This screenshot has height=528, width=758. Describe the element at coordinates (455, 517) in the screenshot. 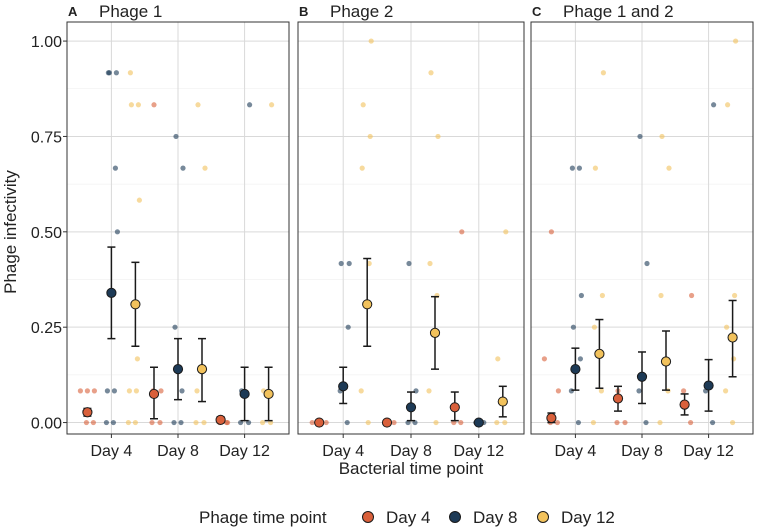

I see `legend-swatch-day8` at that location.